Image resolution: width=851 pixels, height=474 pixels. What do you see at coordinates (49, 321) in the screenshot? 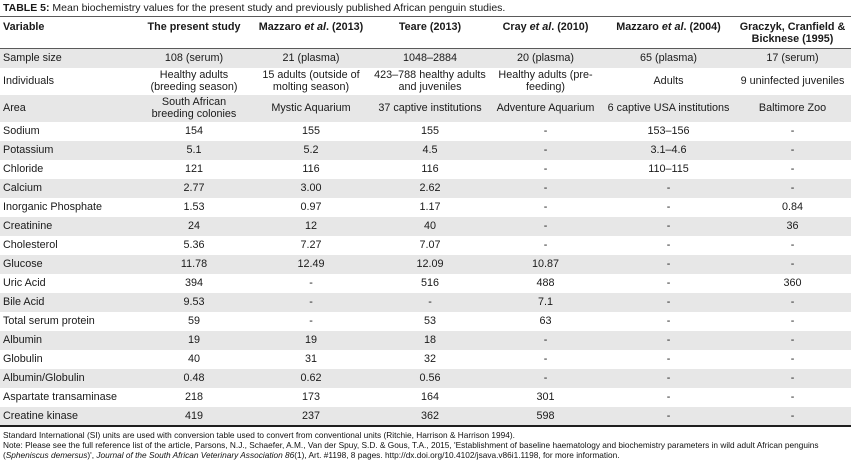
I see `row-label: Total serum protein` at bounding box center [49, 321].